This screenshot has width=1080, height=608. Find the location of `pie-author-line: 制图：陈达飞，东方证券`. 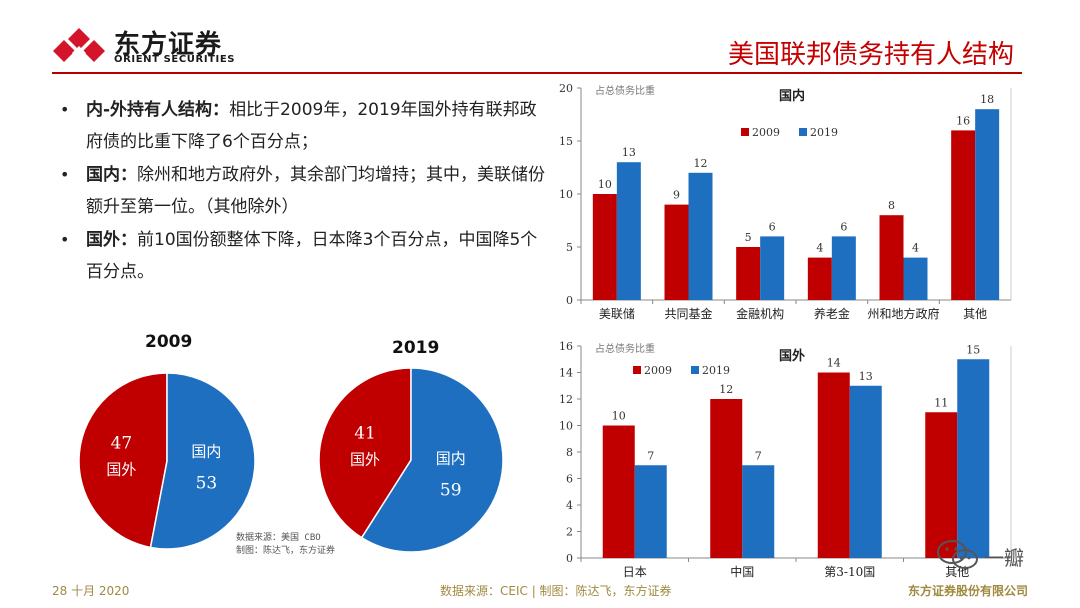

pie-author-line: 制图：陈达飞，东方证券 is located at coordinates (286, 551).